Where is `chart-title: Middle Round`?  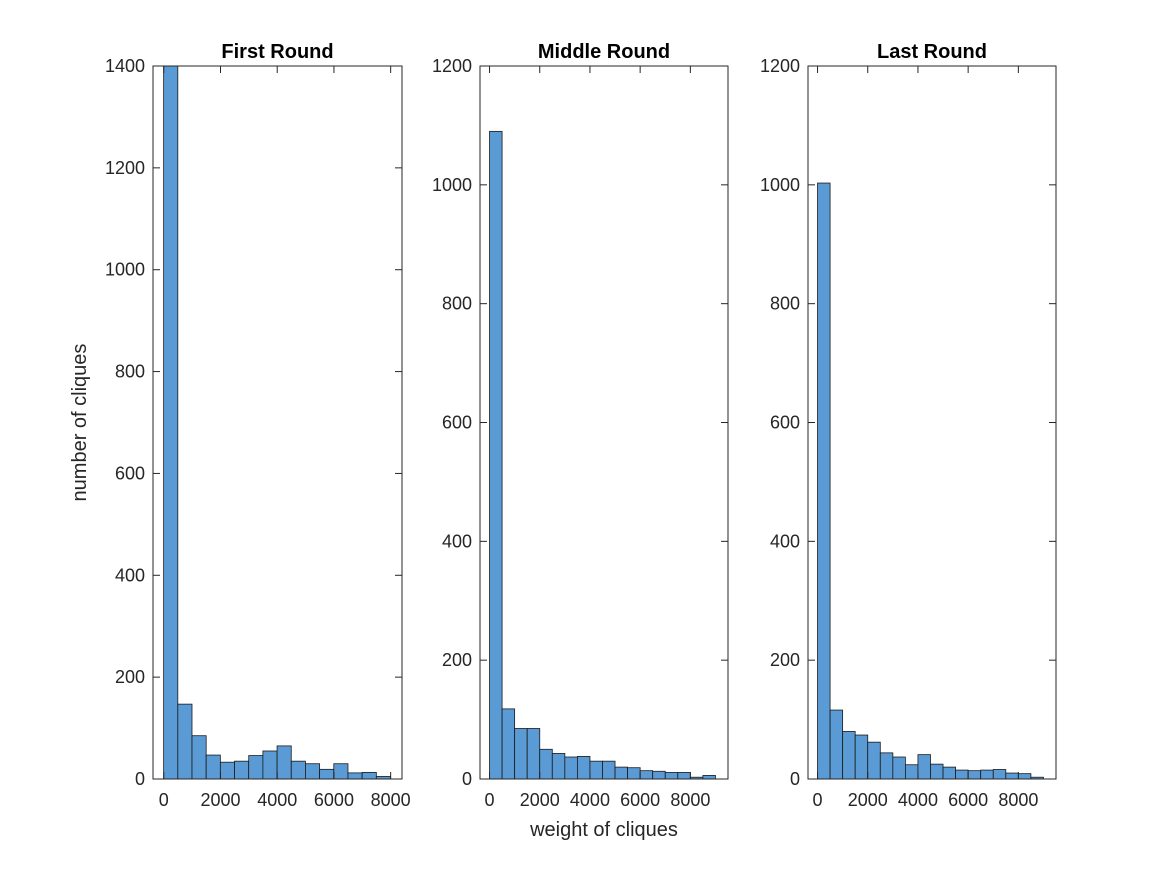 chart-title: Middle Round is located at coordinates (604, 52).